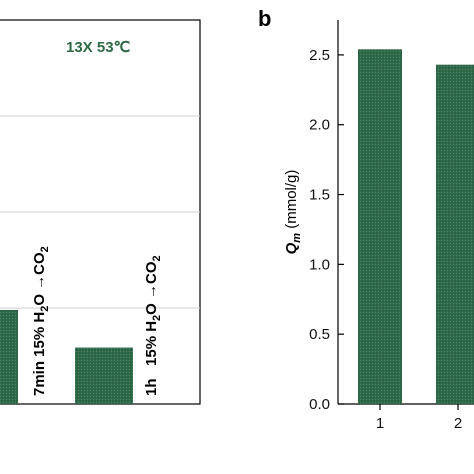 This screenshot has width=474, height=474. I want to click on panel-a-bars, so click(66, 356).